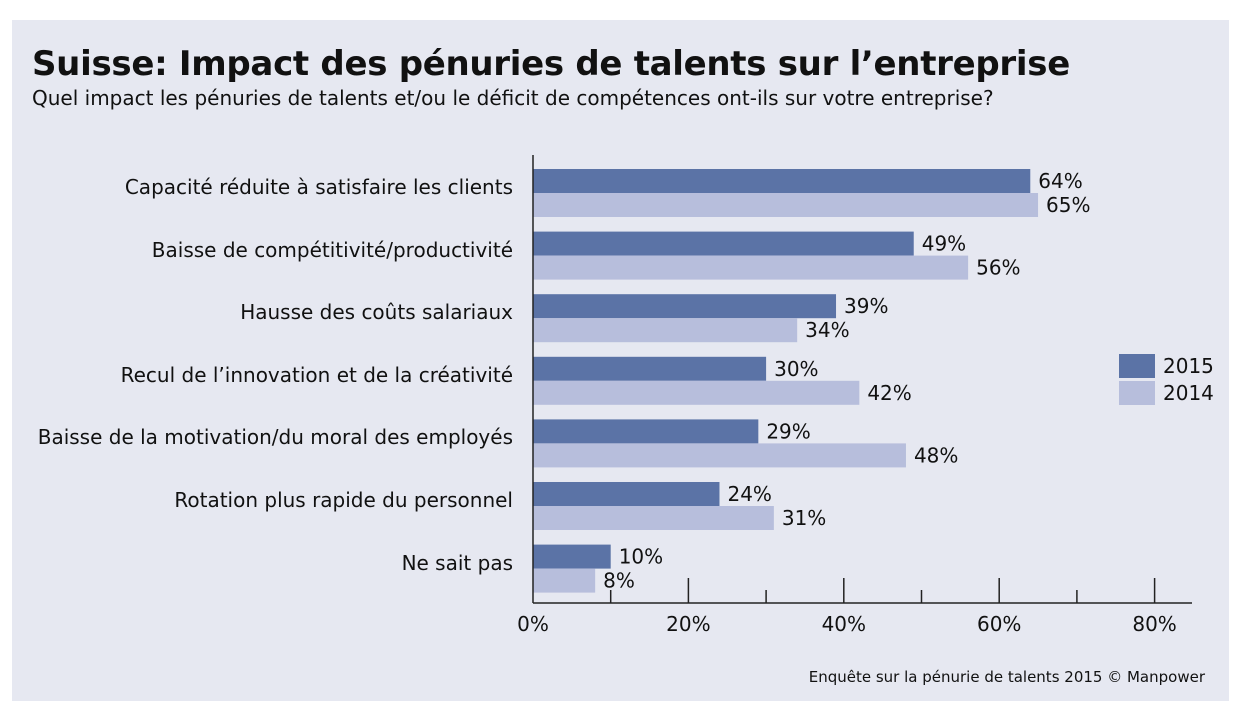 The width and height of the screenshot is (1241, 713). I want to click on category-label: Hausse des coûts salariaux, so click(376, 312).